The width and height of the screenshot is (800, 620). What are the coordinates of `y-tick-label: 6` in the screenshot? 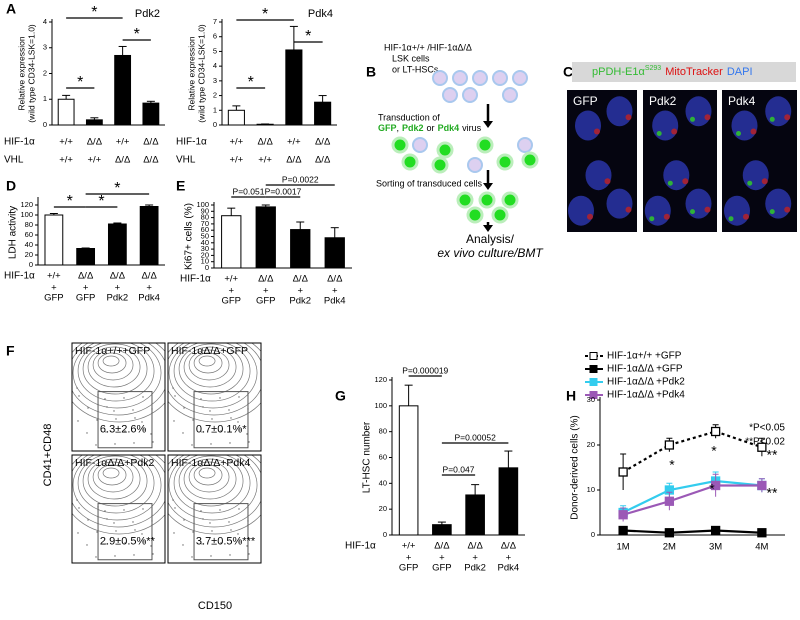 It's located at (215, 36).